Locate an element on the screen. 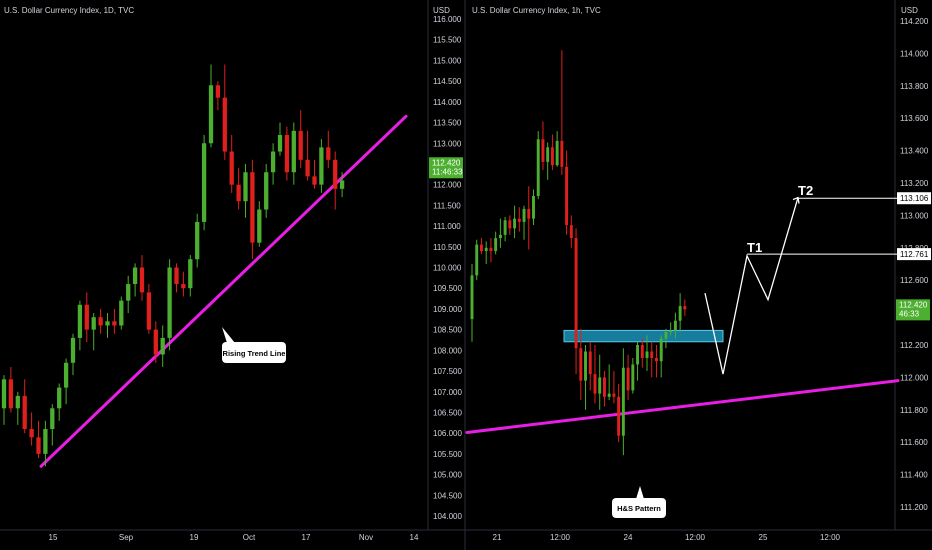 The image size is (932, 550). right-t1-price-value: 112.761 is located at coordinates (914, 254).